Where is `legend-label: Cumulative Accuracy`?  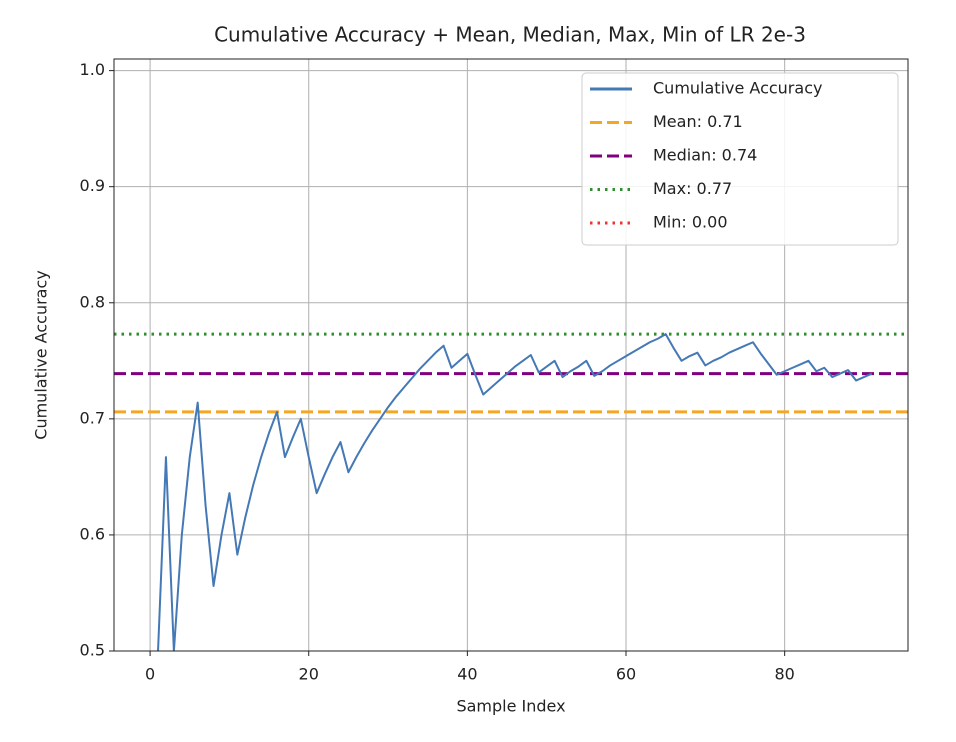
legend-label: Cumulative Accuracy is located at coordinates (737, 88).